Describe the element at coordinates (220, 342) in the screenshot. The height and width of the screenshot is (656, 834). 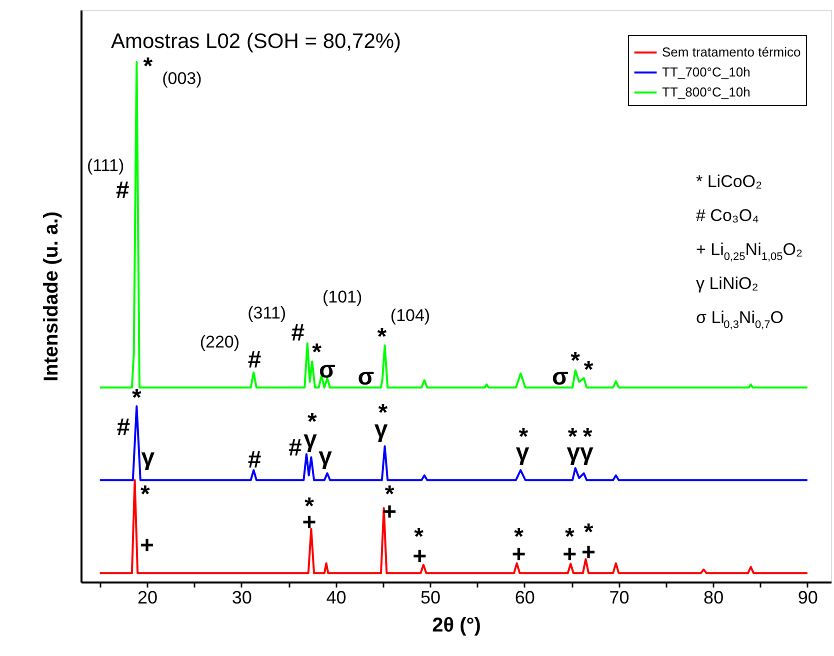
I see `annotation: (220)` at that location.